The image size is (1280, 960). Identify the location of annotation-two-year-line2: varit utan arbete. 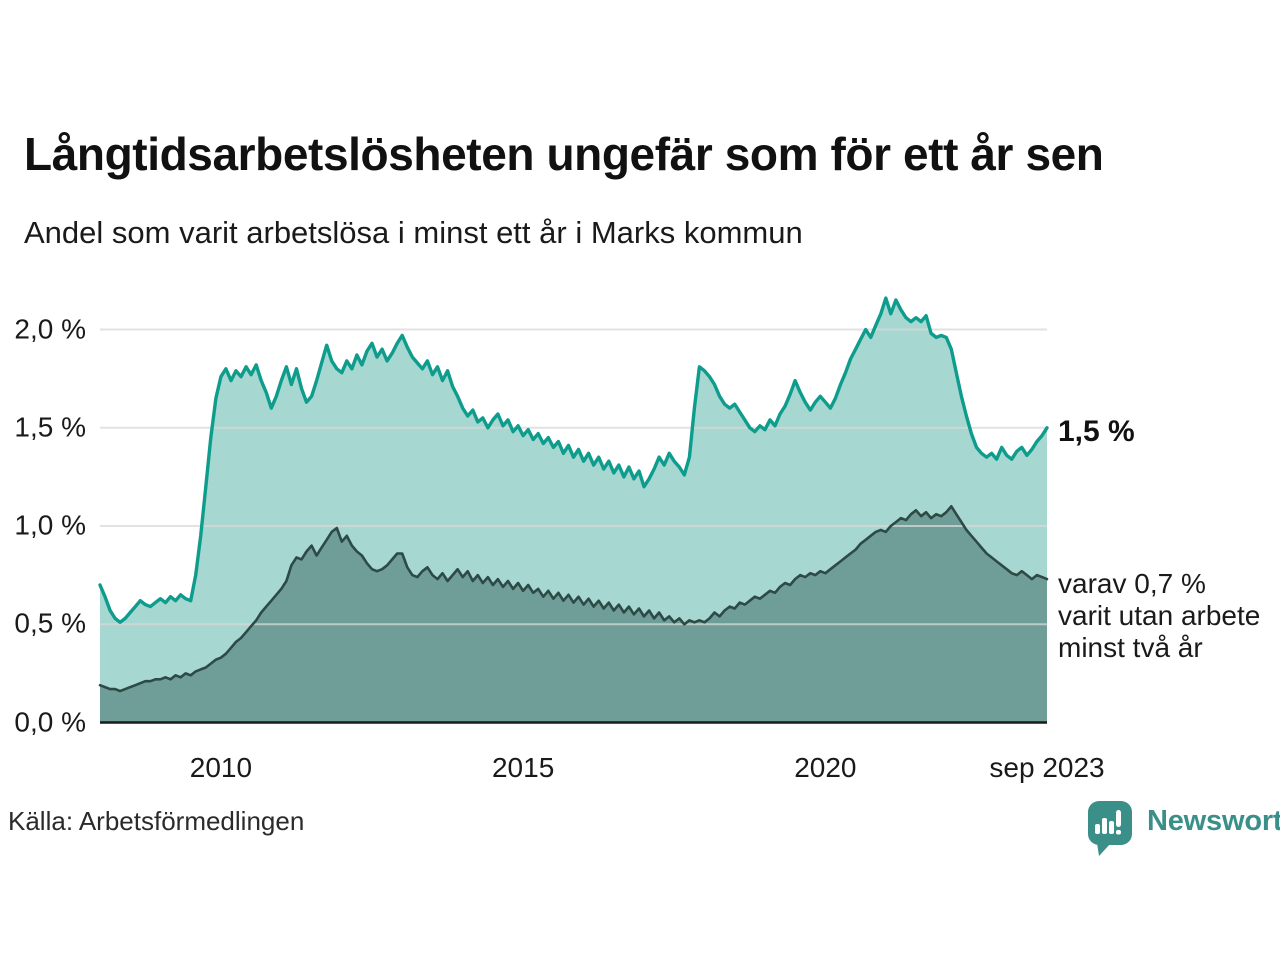
(1159, 616).